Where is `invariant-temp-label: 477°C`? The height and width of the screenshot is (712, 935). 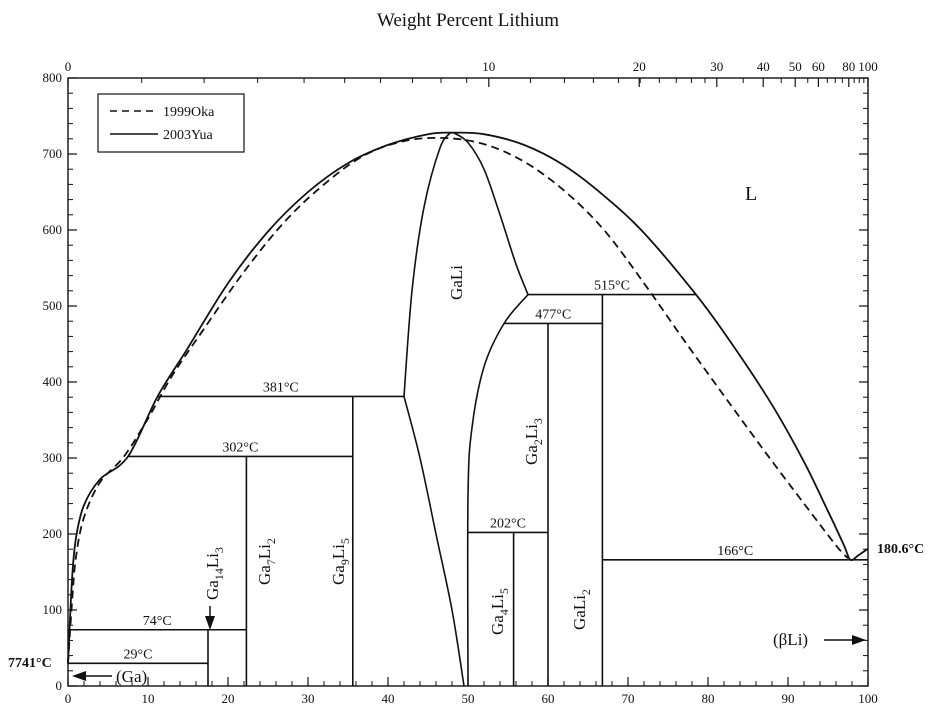
invariant-temp-label: 477°C is located at coordinates (553, 314).